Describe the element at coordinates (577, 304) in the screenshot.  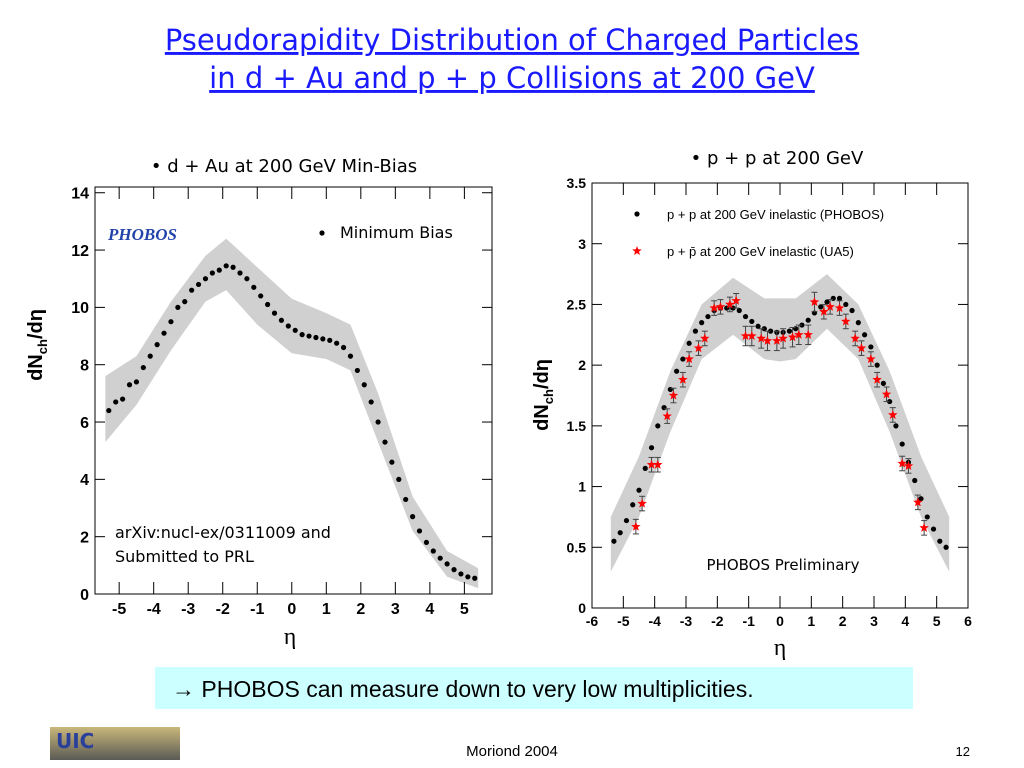
I see `y-tick-label: 2.5` at that location.